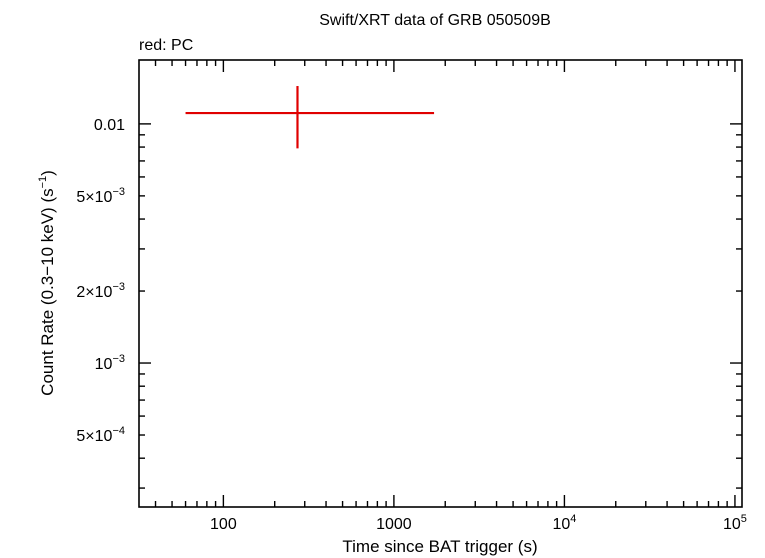  Describe the element at coordinates (310, 117) in the screenshot. I see `data-marks` at that location.